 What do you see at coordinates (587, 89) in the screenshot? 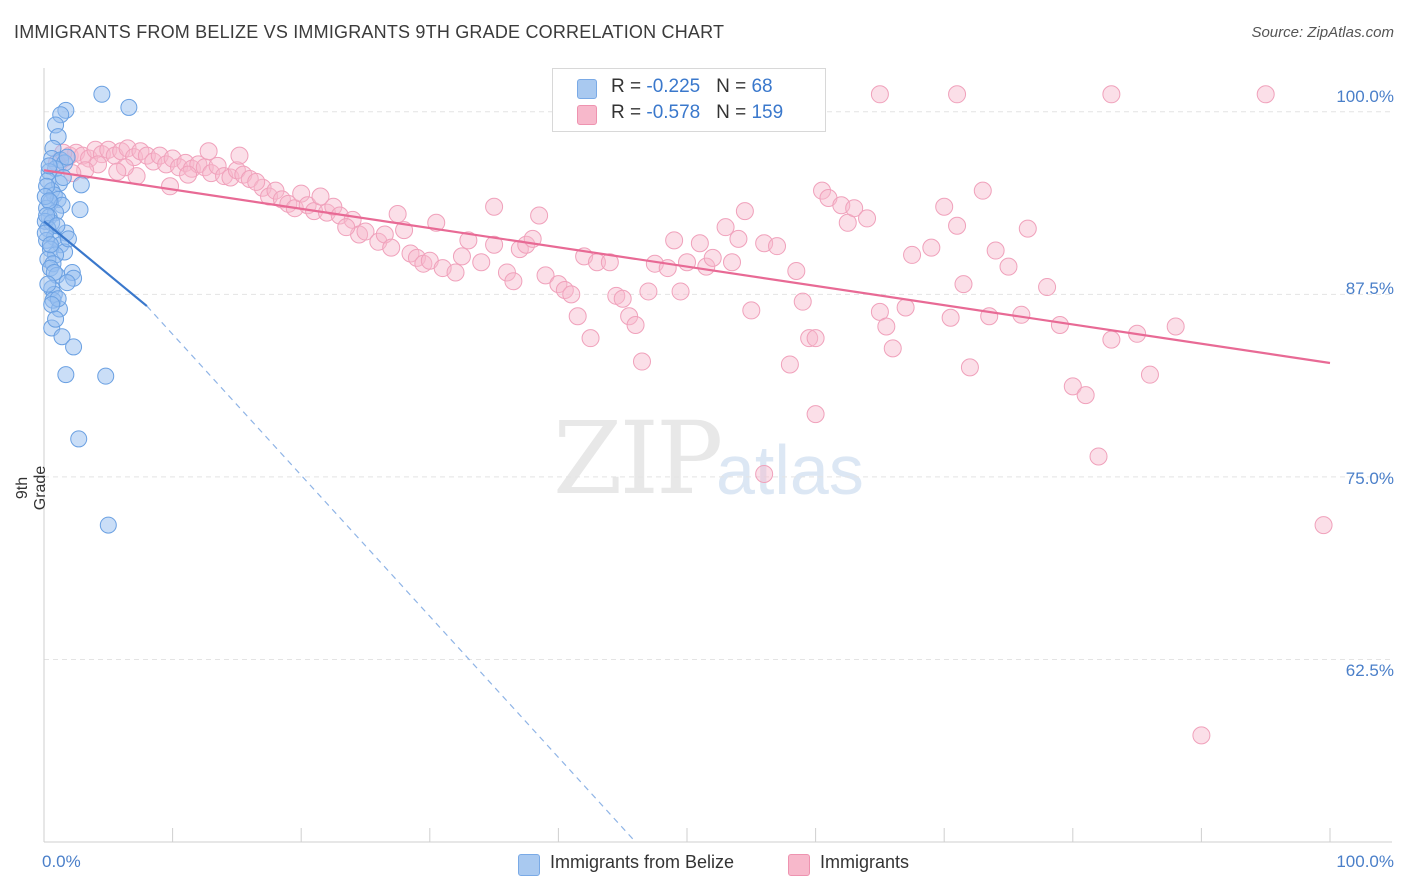
I see `belize-swatch` at bounding box center [587, 89].